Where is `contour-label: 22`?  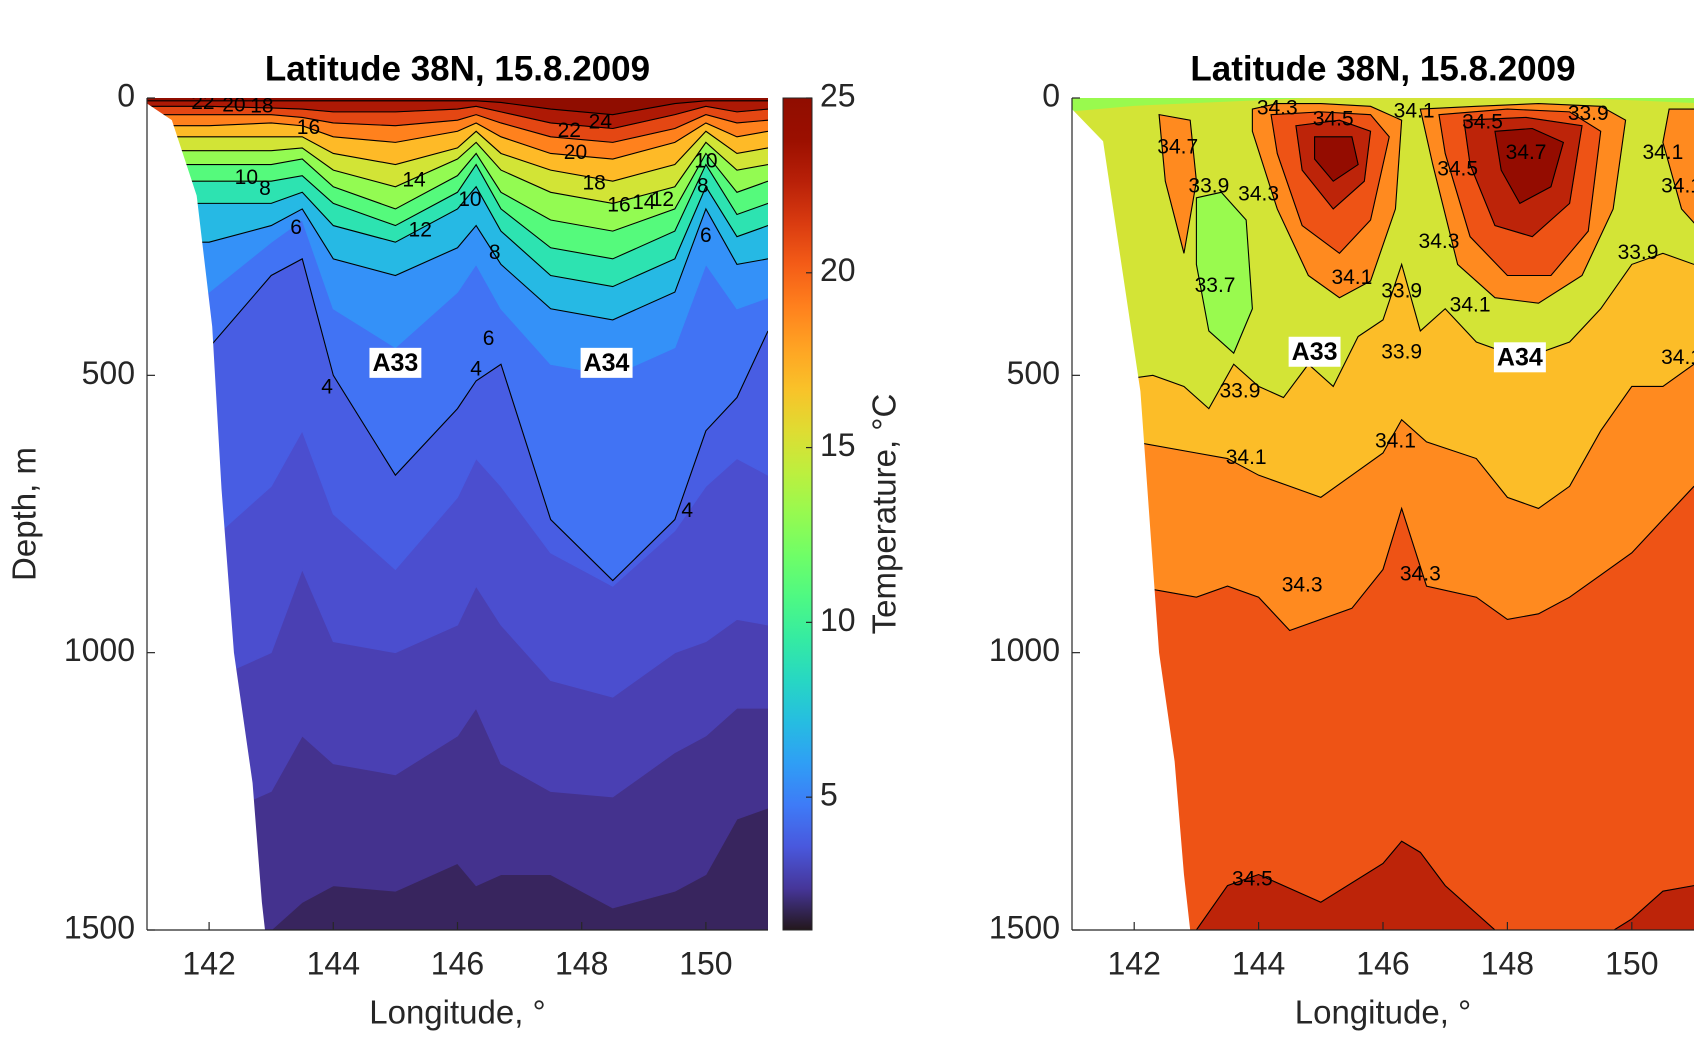 contour-label: 22 is located at coordinates (202, 102).